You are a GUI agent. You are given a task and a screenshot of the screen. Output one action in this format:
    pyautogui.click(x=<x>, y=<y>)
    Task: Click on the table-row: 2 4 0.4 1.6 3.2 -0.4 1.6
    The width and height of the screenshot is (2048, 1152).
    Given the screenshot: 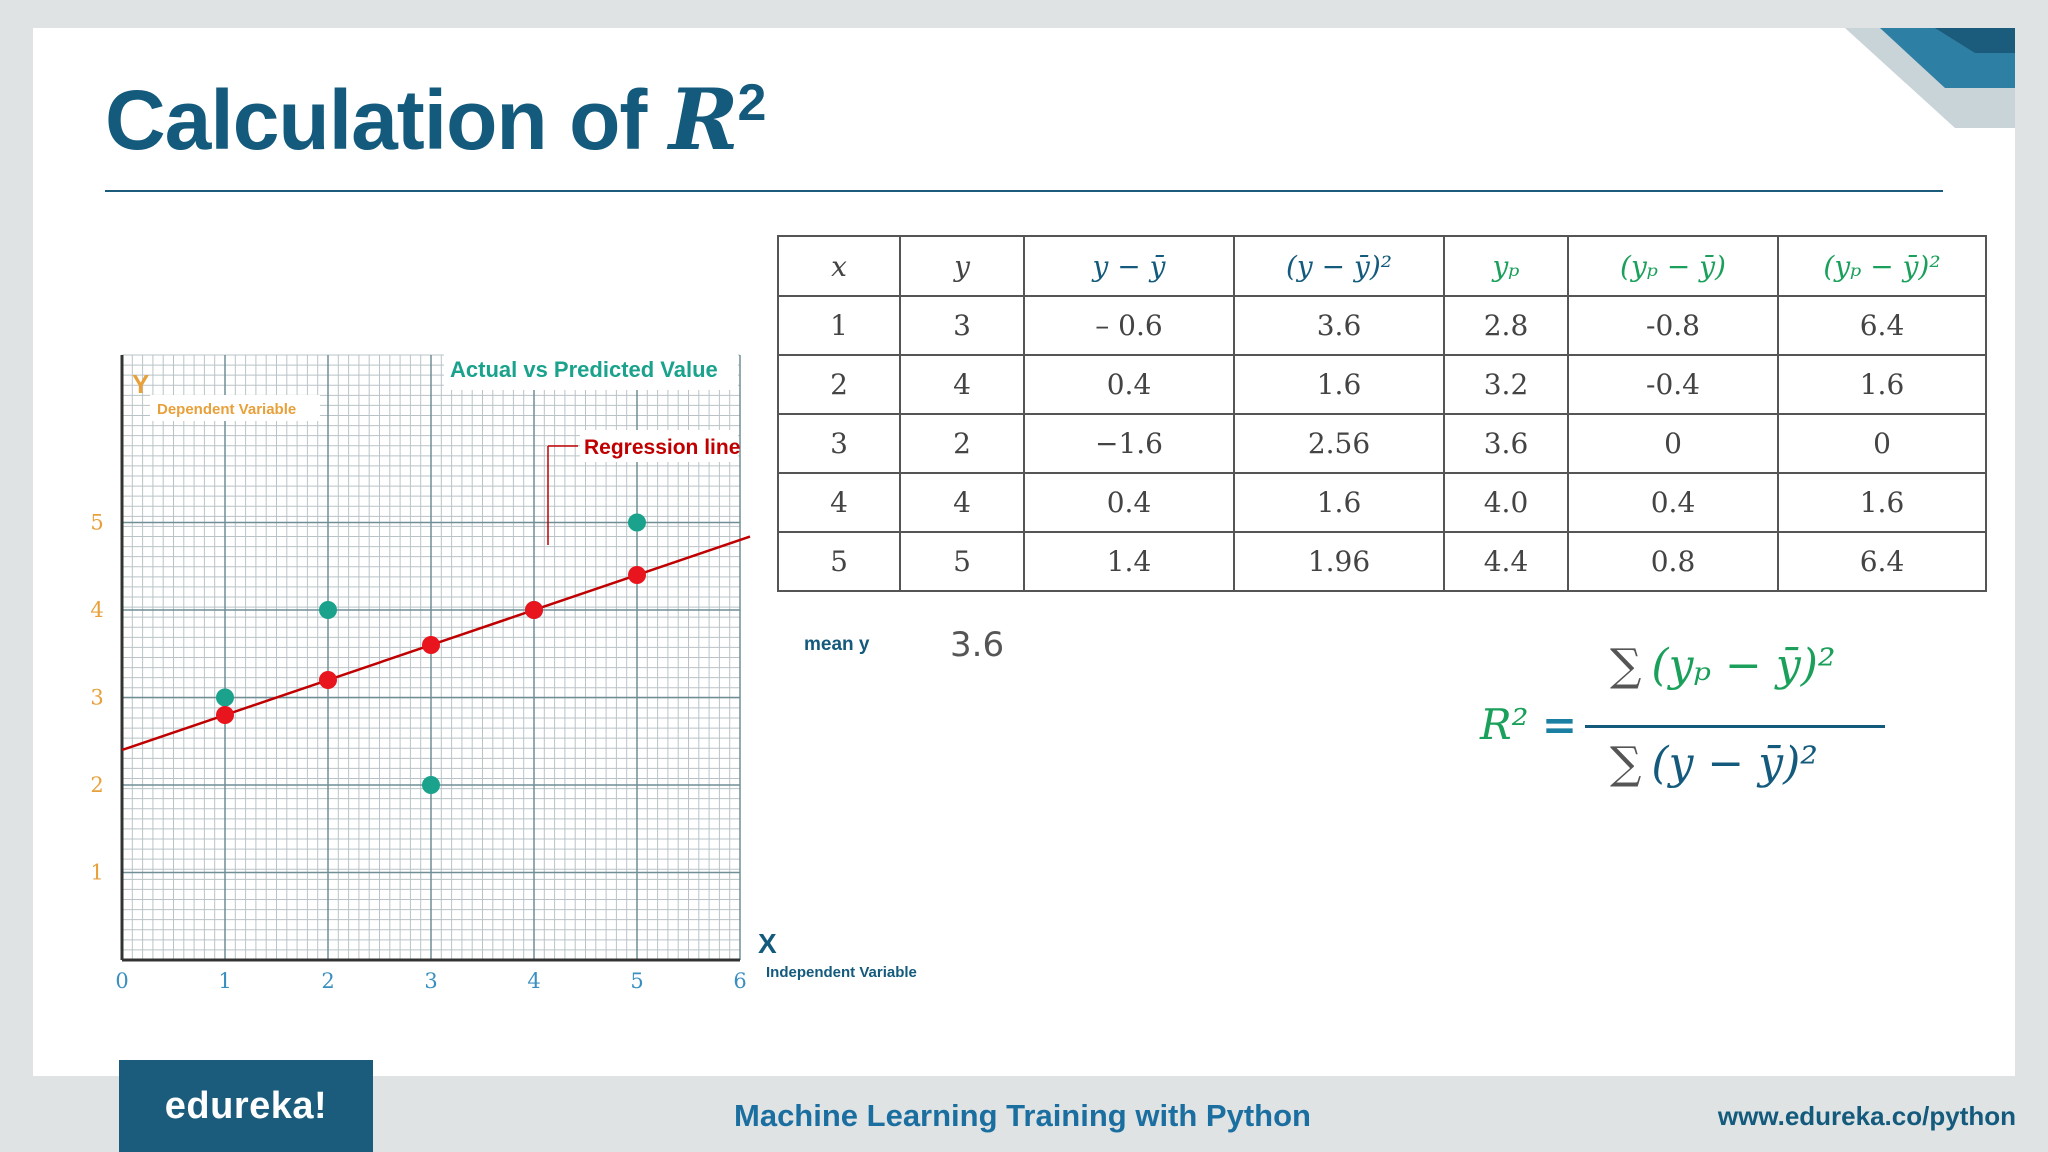 What is the action you would take?
    pyautogui.click(x=1382, y=384)
    